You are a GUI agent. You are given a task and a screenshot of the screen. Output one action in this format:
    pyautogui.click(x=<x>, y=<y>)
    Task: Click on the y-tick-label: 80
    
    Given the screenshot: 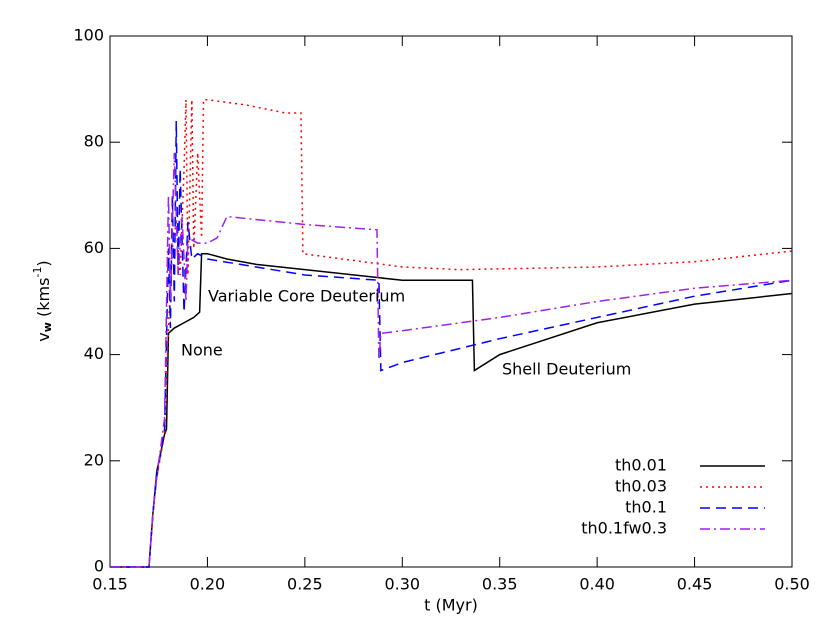 What is the action you would take?
    pyautogui.click(x=94, y=141)
    